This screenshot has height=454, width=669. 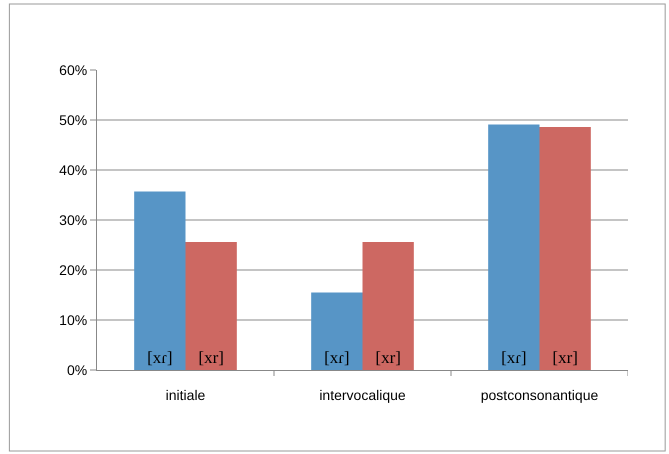 What do you see at coordinates (160, 357) in the screenshot?
I see `series-label: [xɾ]` at bounding box center [160, 357].